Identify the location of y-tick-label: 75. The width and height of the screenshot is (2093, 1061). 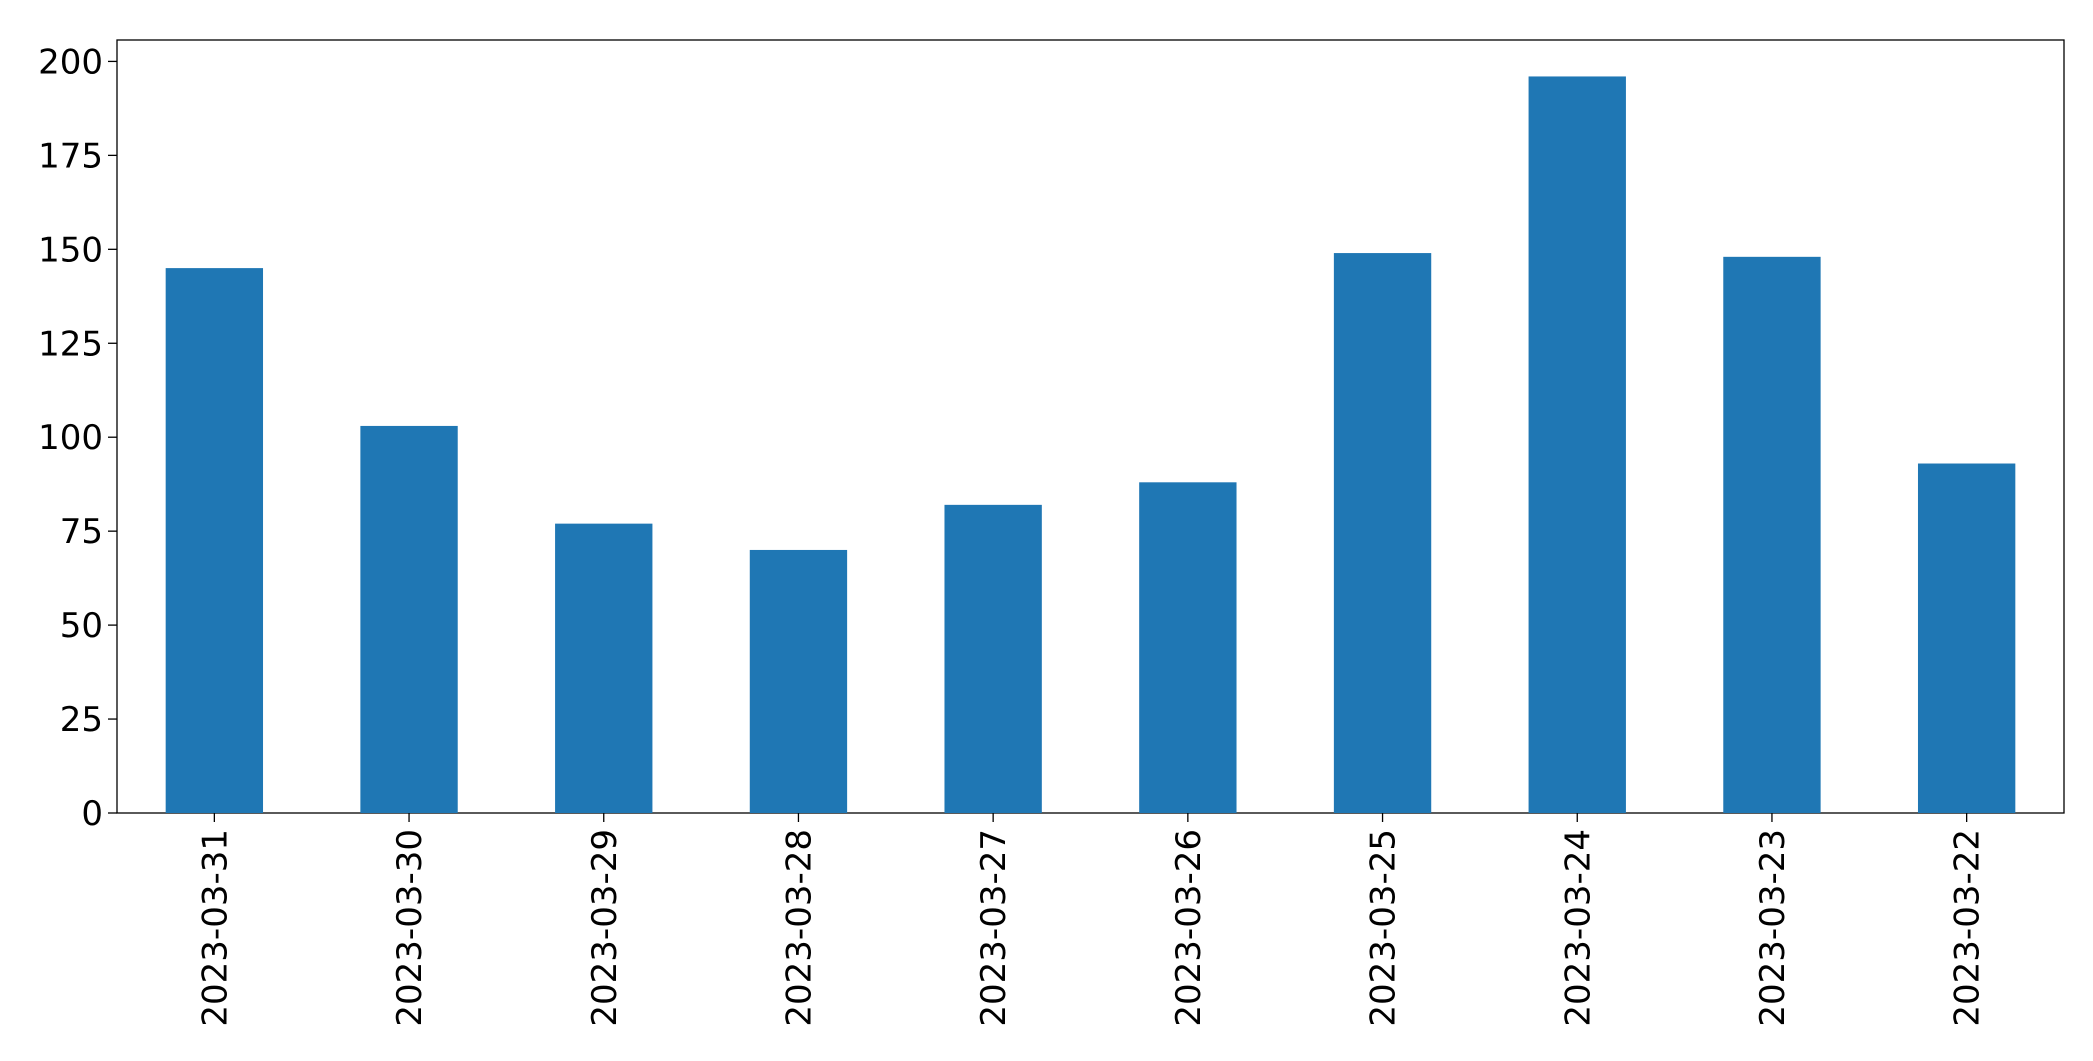
(81, 532).